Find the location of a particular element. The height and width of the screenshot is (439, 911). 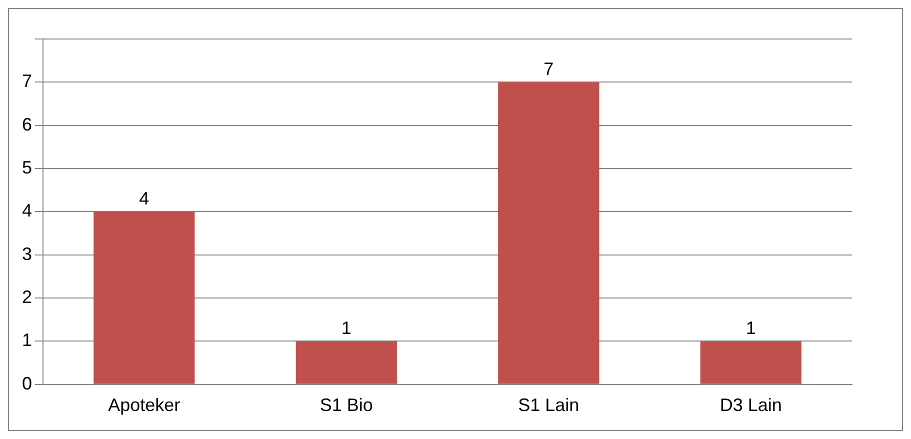

y-tick-label: 5 is located at coordinates (27, 167).